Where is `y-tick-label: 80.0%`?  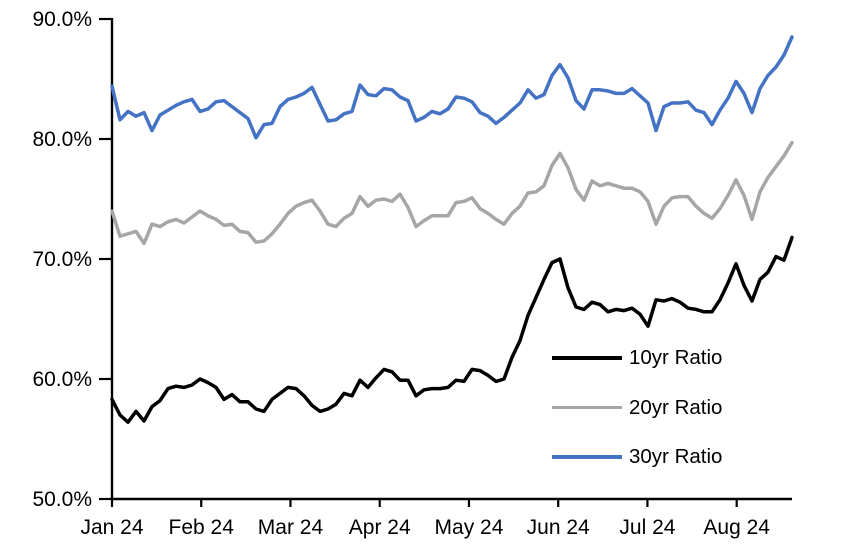 y-tick-label: 80.0% is located at coordinates (62, 139).